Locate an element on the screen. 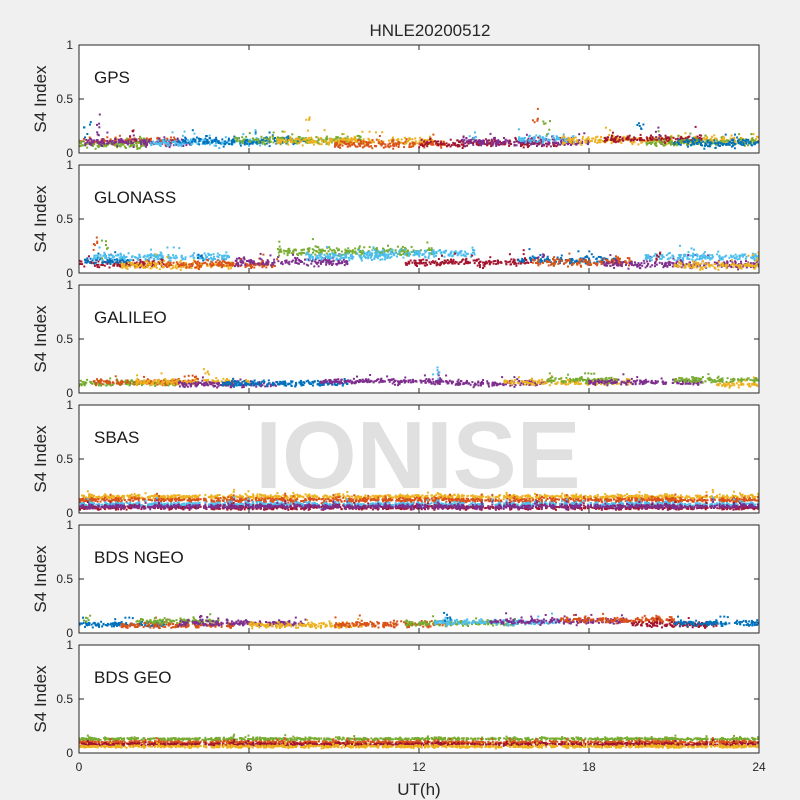  y-tick-label: 1 is located at coordinates (69, 165).